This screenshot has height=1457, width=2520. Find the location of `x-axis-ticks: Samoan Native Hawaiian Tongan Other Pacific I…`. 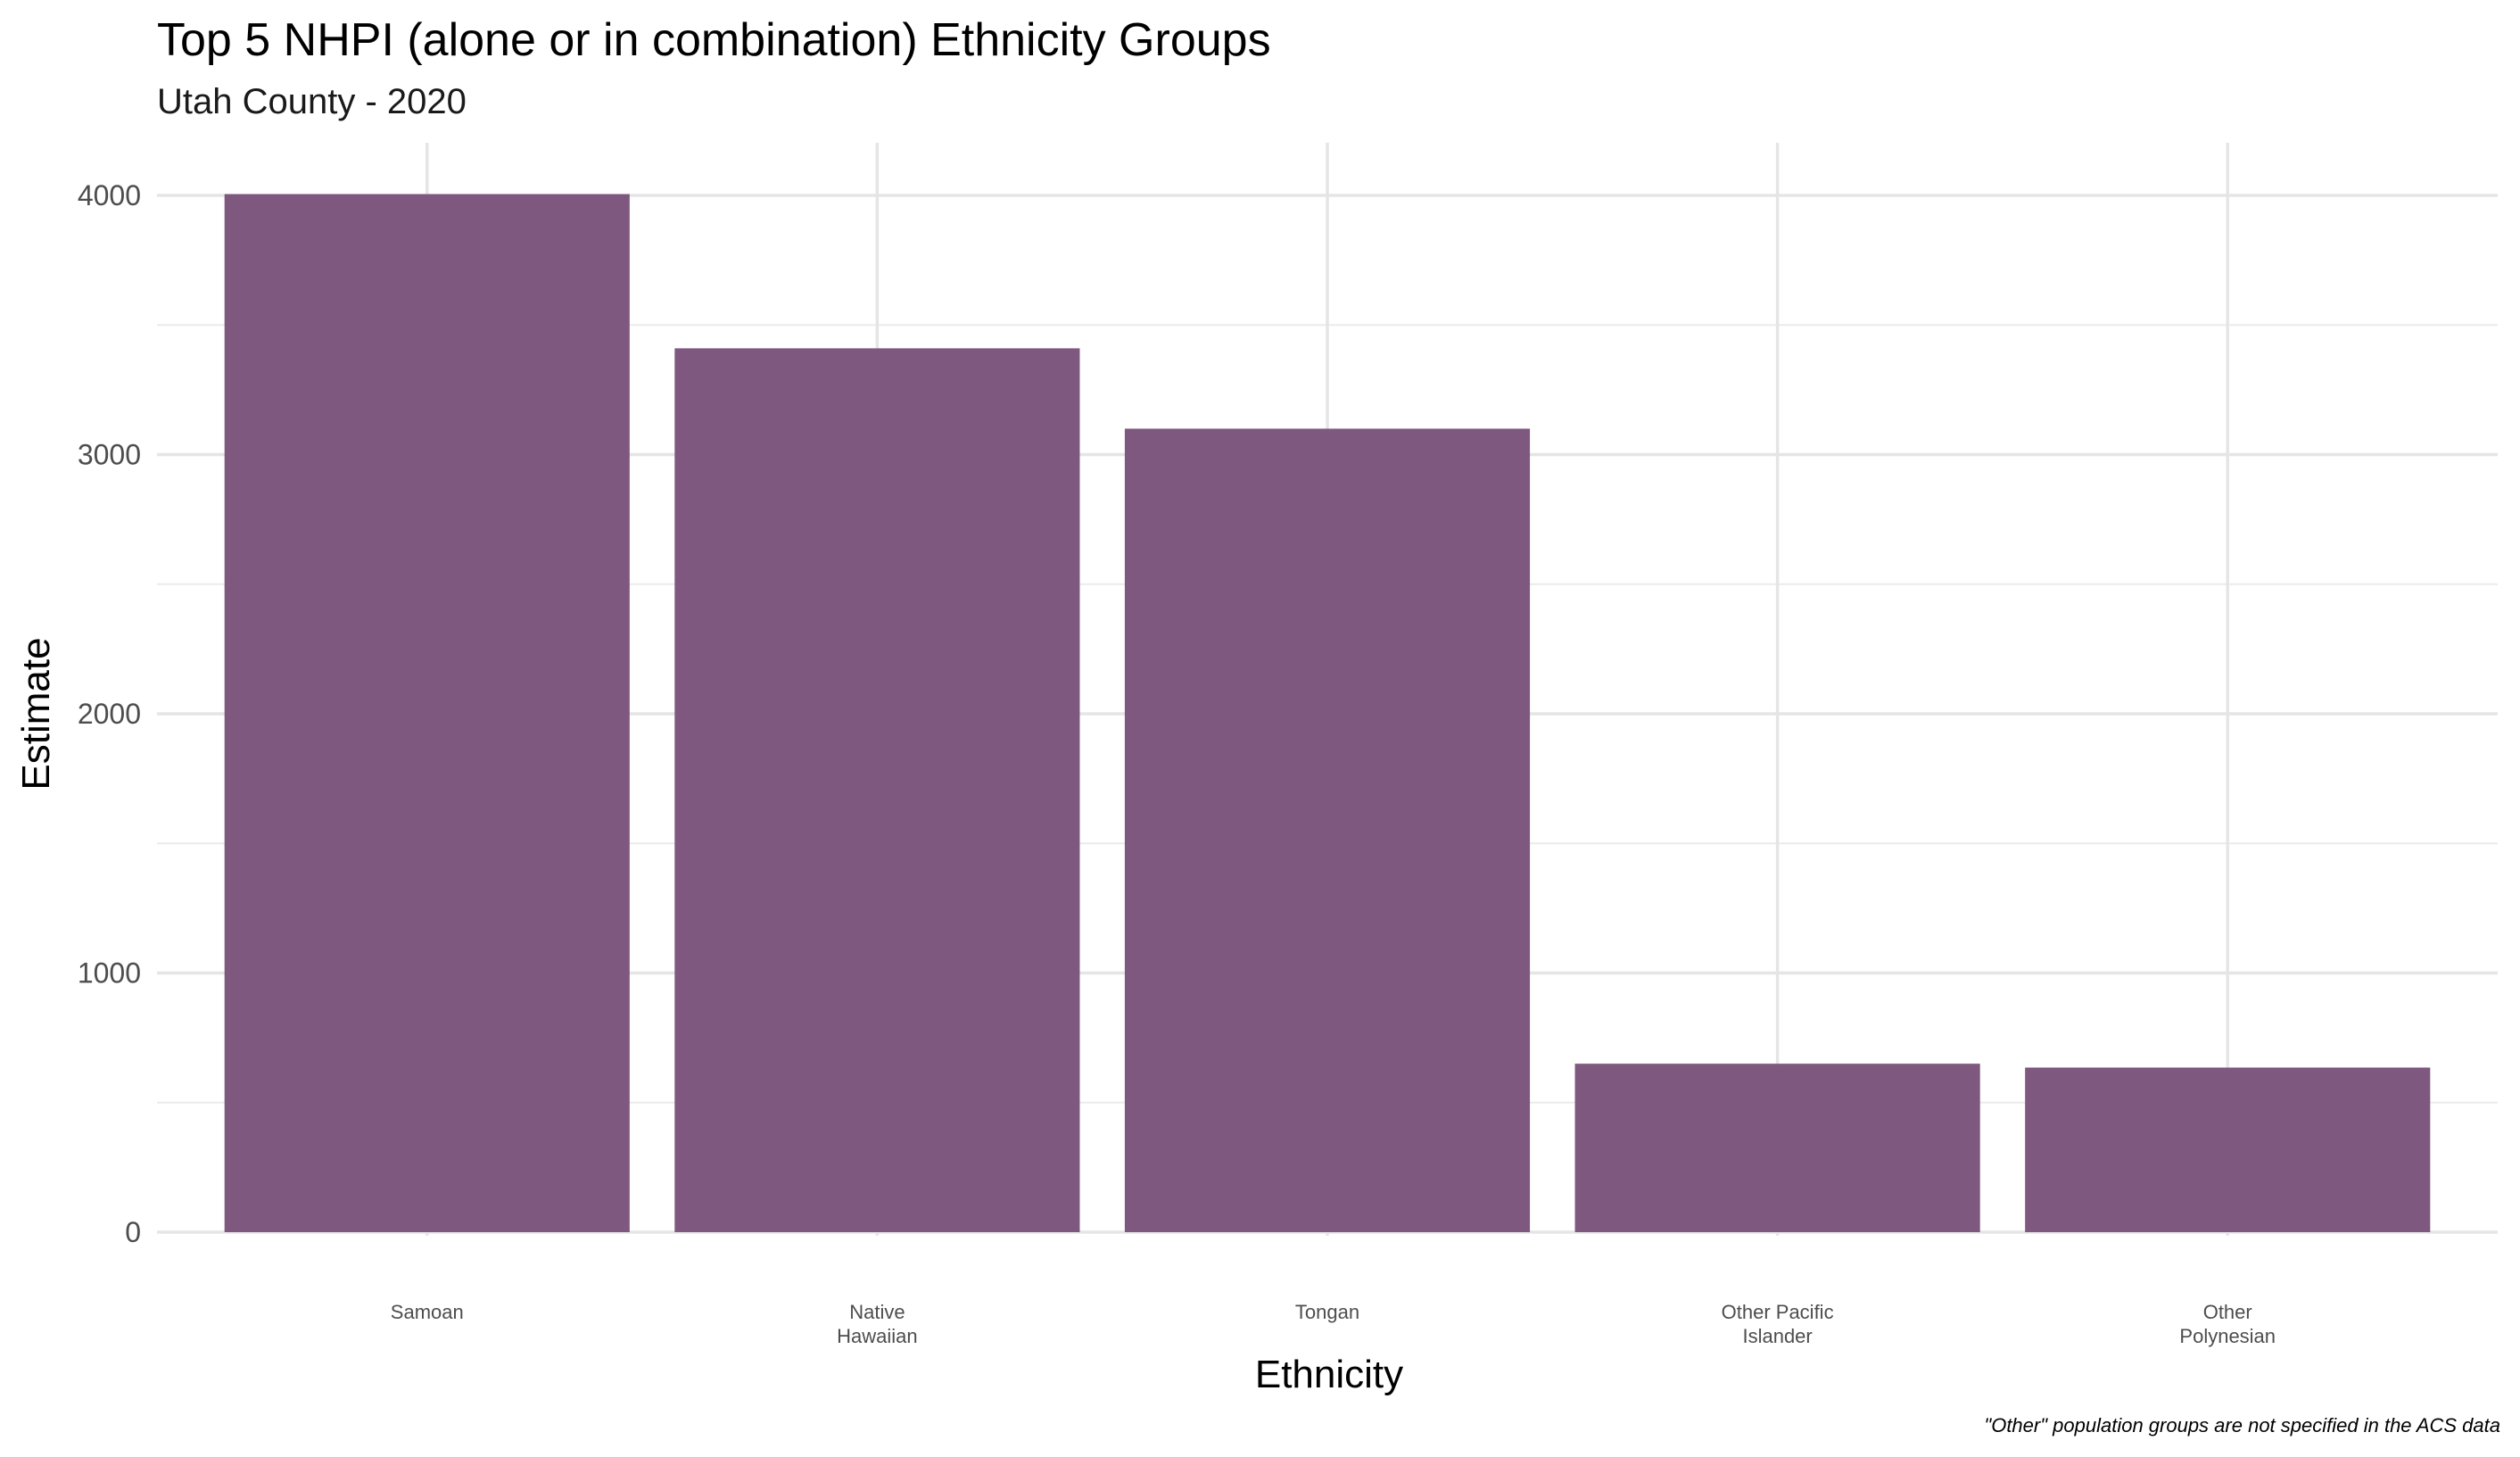

x-axis-ticks: Samoan Native Hawaiian Tongan Other Pacific I… is located at coordinates (1333, 1324).